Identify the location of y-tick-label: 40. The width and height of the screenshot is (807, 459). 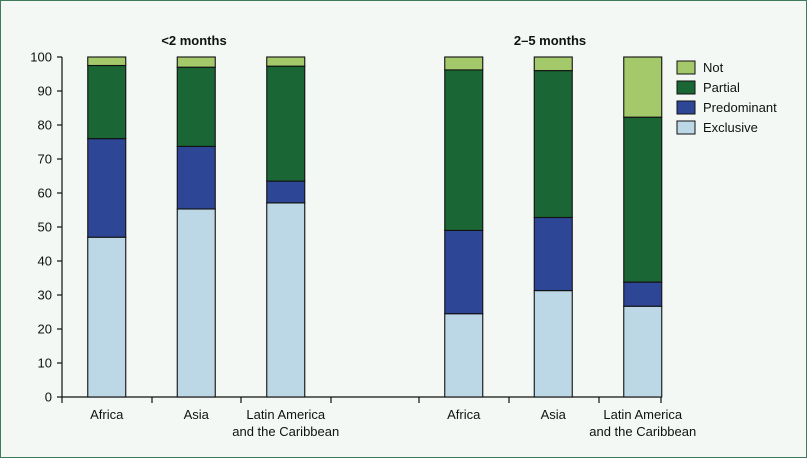
(45, 261).